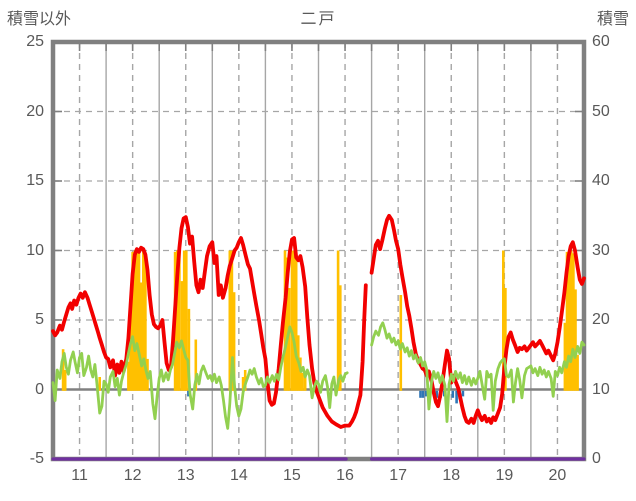  Describe the element at coordinates (318, 19) in the screenshot. I see `chart-title: 二戸` at that location.